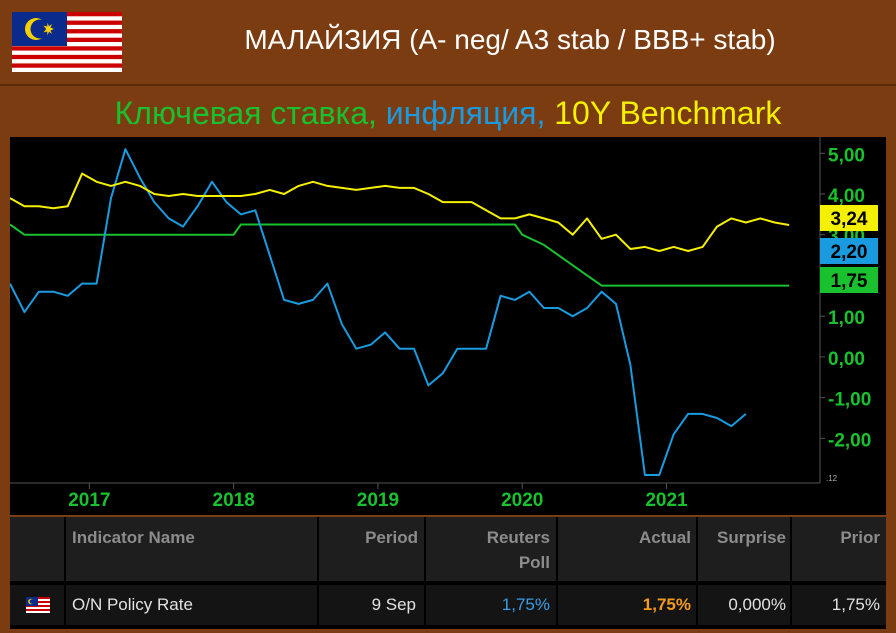 This screenshot has height=633, width=896. I want to click on header-actual: Actual, so click(665, 537).